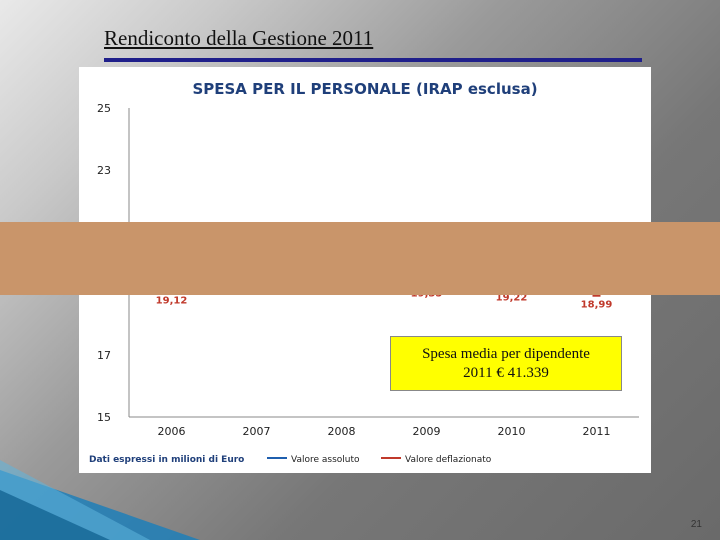 The image size is (720, 540). I want to click on overlay-band, so click(360, 258).